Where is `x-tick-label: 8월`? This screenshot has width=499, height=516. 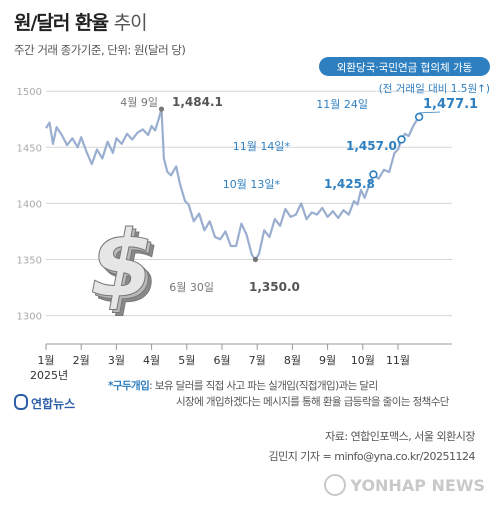
x-tick-label: 8월 is located at coordinates (292, 360).